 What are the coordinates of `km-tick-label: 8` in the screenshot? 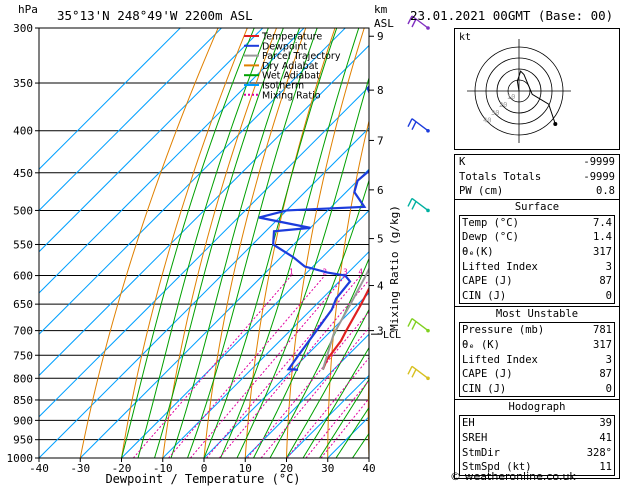 It's located at (380, 90).